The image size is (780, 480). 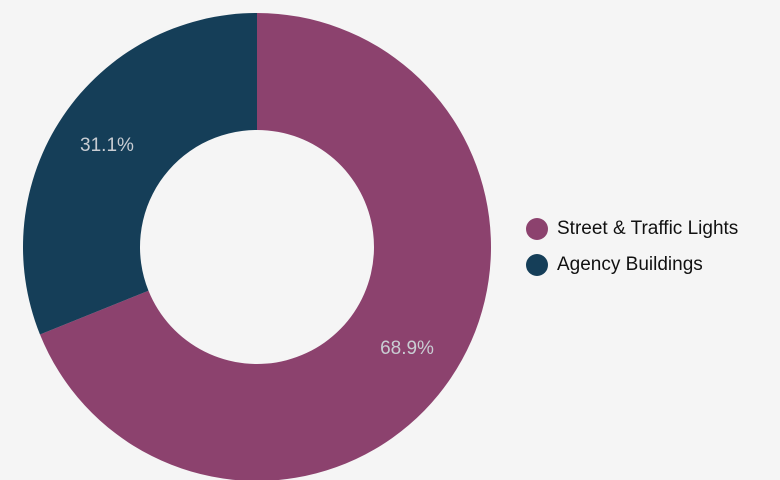 What do you see at coordinates (407, 348) in the screenshot?
I see `slice-data-label: 68.9%` at bounding box center [407, 348].